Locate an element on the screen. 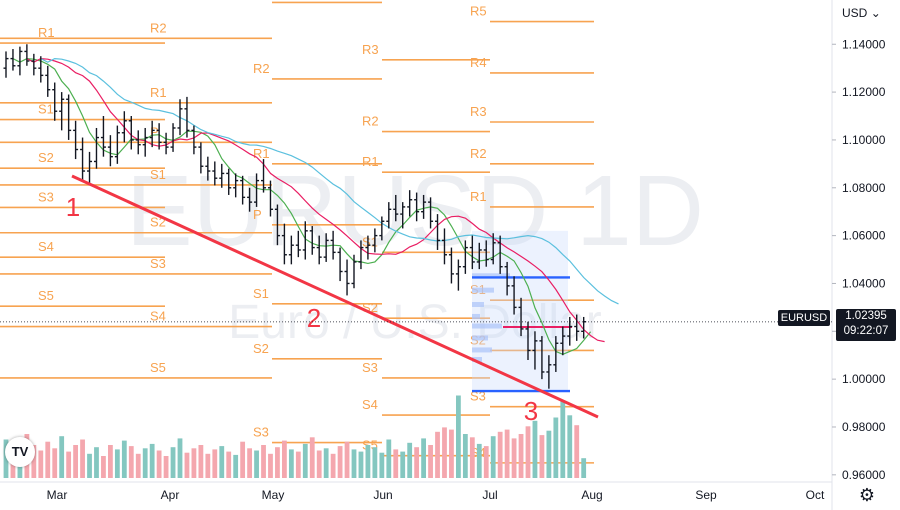 The width and height of the screenshot is (900, 510). y-tick-label: 1.04000 is located at coordinates (864, 283).